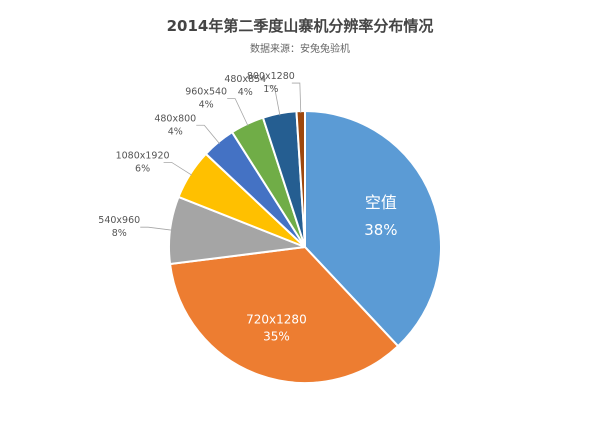 This screenshot has height=422, width=600. Describe the element at coordinates (276, 319) in the screenshot. I see `slice-label-name: 720x1280` at that location.